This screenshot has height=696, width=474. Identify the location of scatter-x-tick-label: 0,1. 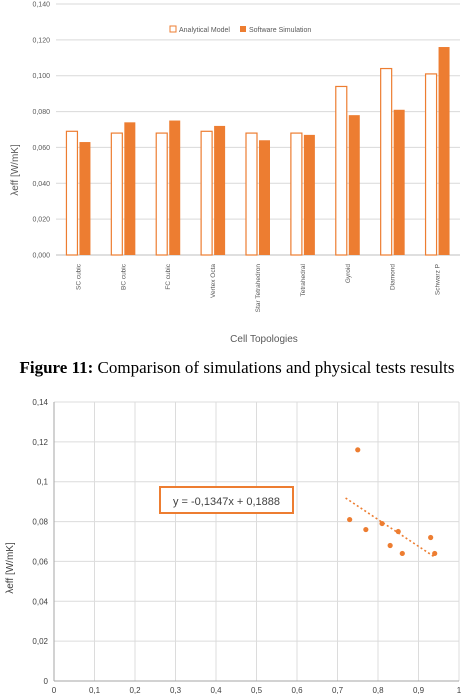
(95, 690).